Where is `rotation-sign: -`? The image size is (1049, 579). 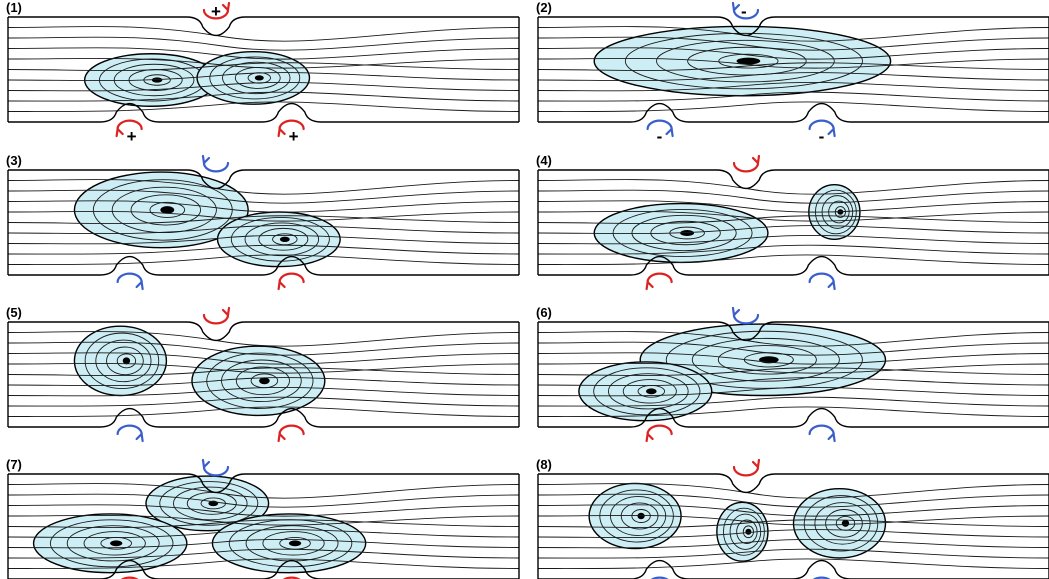 rotation-sign: - is located at coordinates (822, 136).